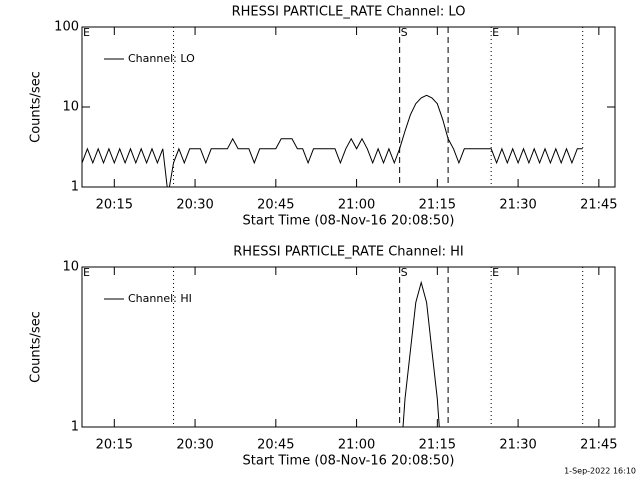 This screenshot has width=640, height=480. What do you see at coordinates (161, 58) in the screenshot?
I see `legend-label: Channel: LO` at bounding box center [161, 58].